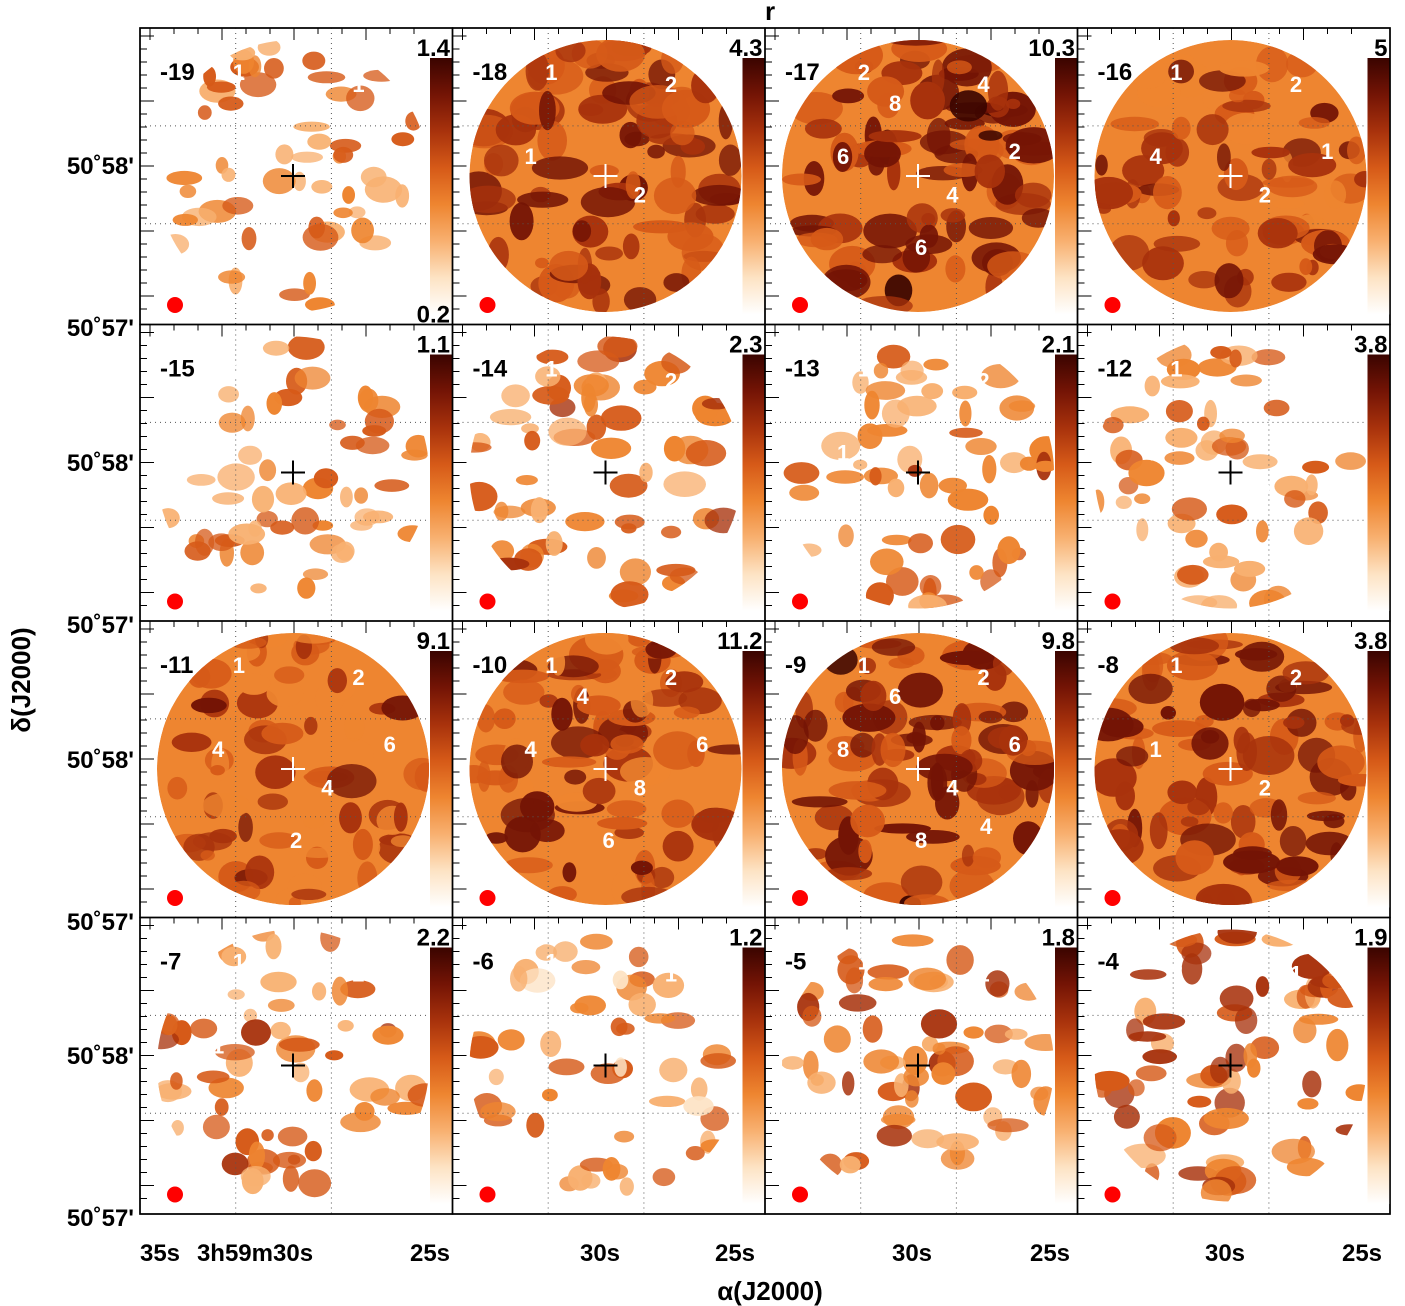 This screenshot has height=1306, width=1405. I want to click on figure-title: r, so click(770, 13).